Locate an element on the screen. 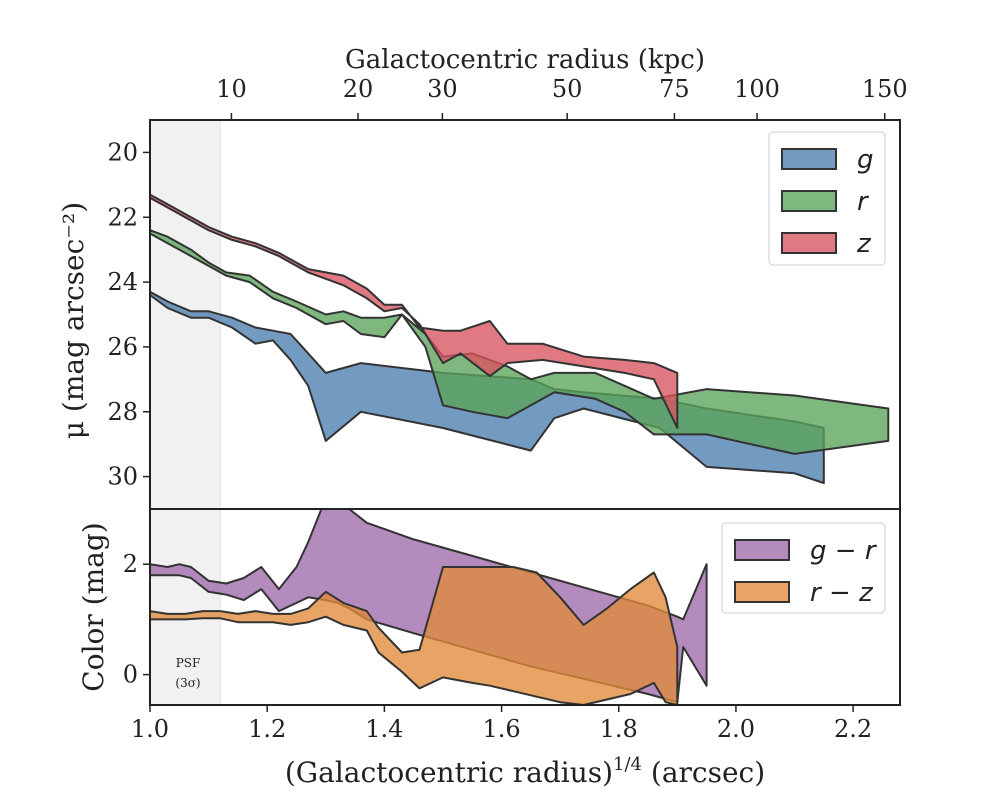 The width and height of the screenshot is (1000, 800). mu-ytick-label-26: 26 is located at coordinates (122, 347).